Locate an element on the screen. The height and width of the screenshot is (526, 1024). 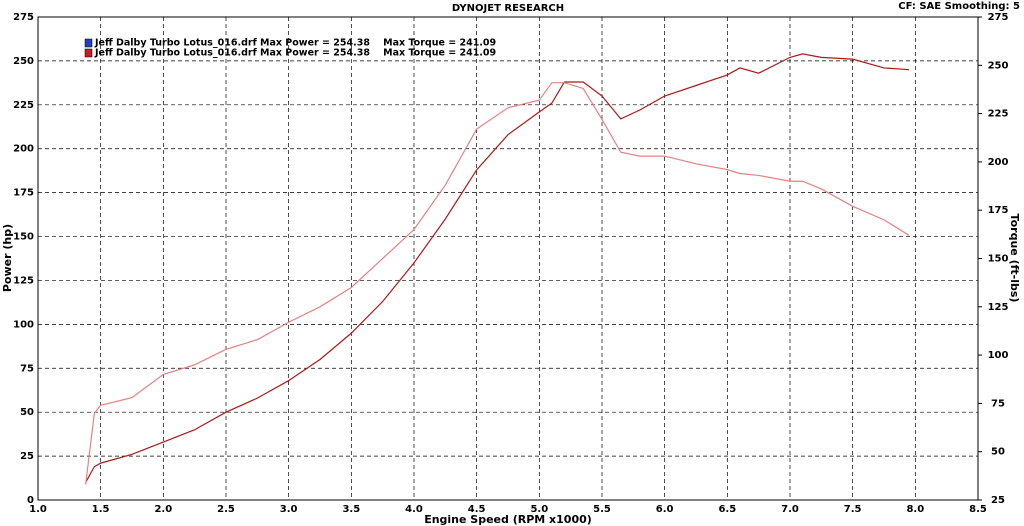
y2-tick-label: 25 is located at coordinates (998, 500).